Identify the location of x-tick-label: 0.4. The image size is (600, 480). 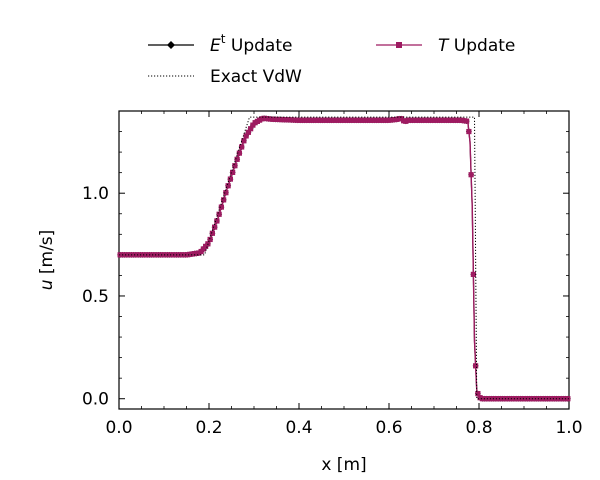
(298, 428).